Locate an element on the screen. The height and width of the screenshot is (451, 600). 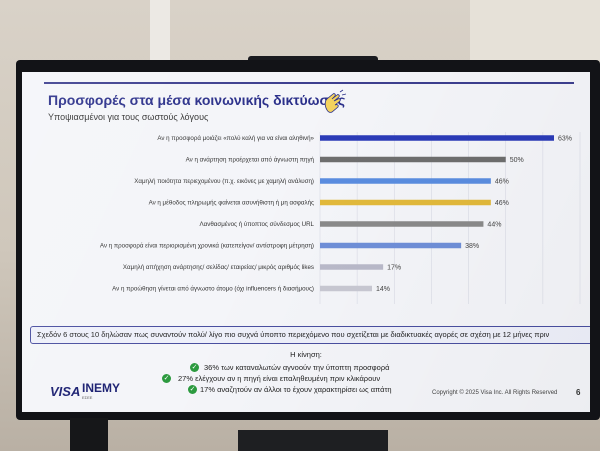
page-number: 6 is located at coordinates (578, 392).